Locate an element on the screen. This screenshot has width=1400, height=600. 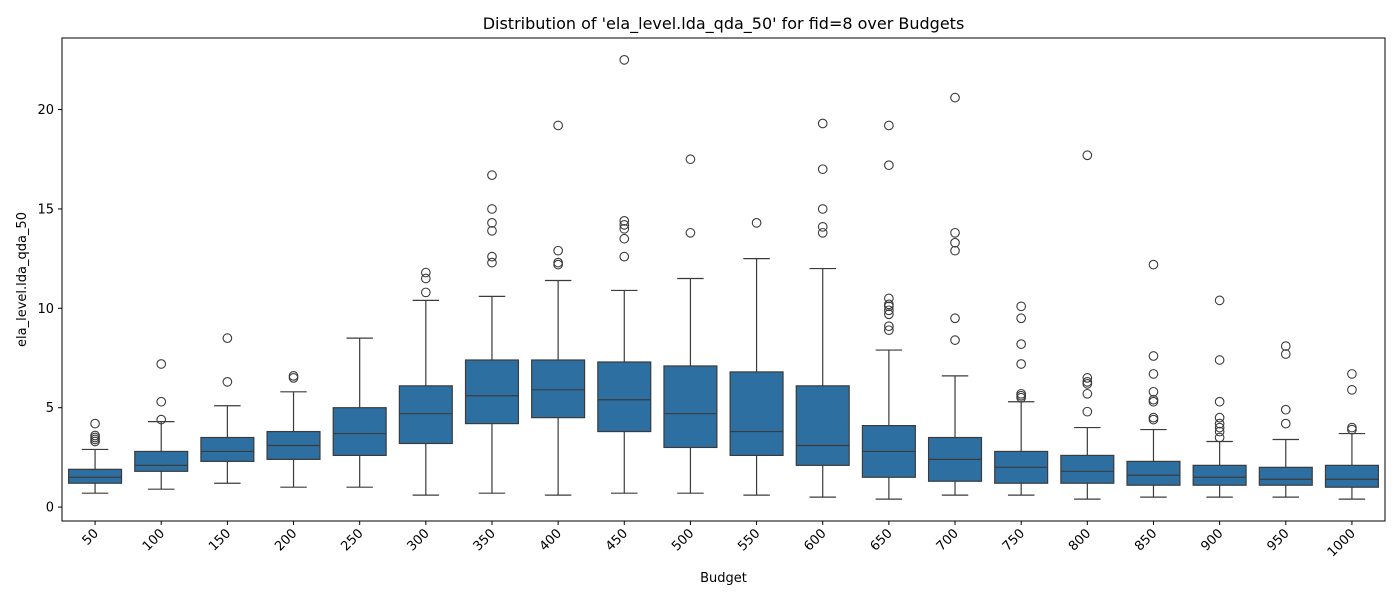
x-tick-label: 100 is located at coordinates (154, 540).